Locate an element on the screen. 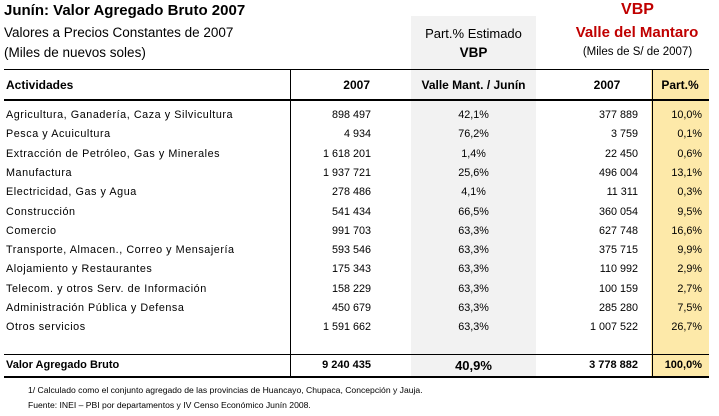 Image resolution: width=719 pixels, height=416 pixels. row-part-pct: 2,7% is located at coordinates (689, 288).